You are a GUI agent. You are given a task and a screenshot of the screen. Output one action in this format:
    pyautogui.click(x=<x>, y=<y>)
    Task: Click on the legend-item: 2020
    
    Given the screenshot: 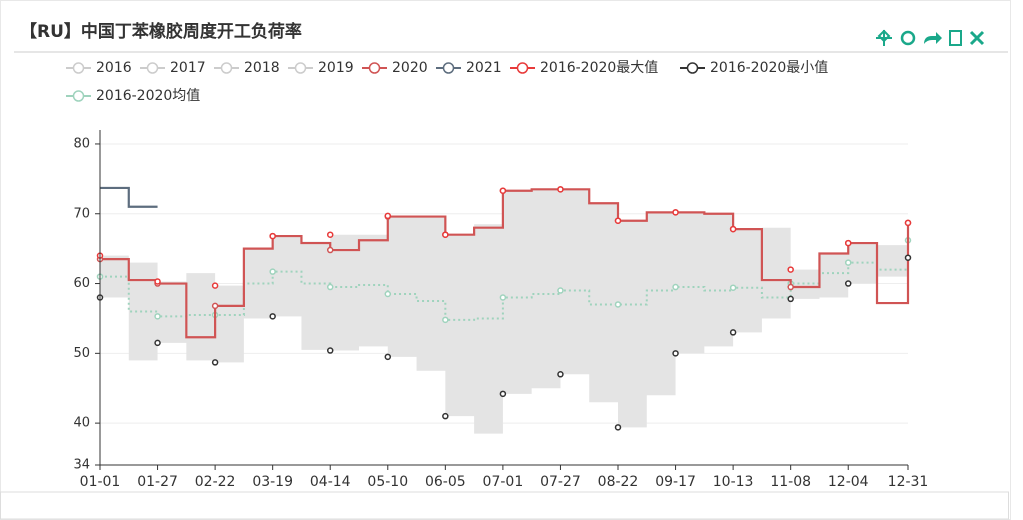 What is the action you would take?
    pyautogui.click(x=395, y=68)
    